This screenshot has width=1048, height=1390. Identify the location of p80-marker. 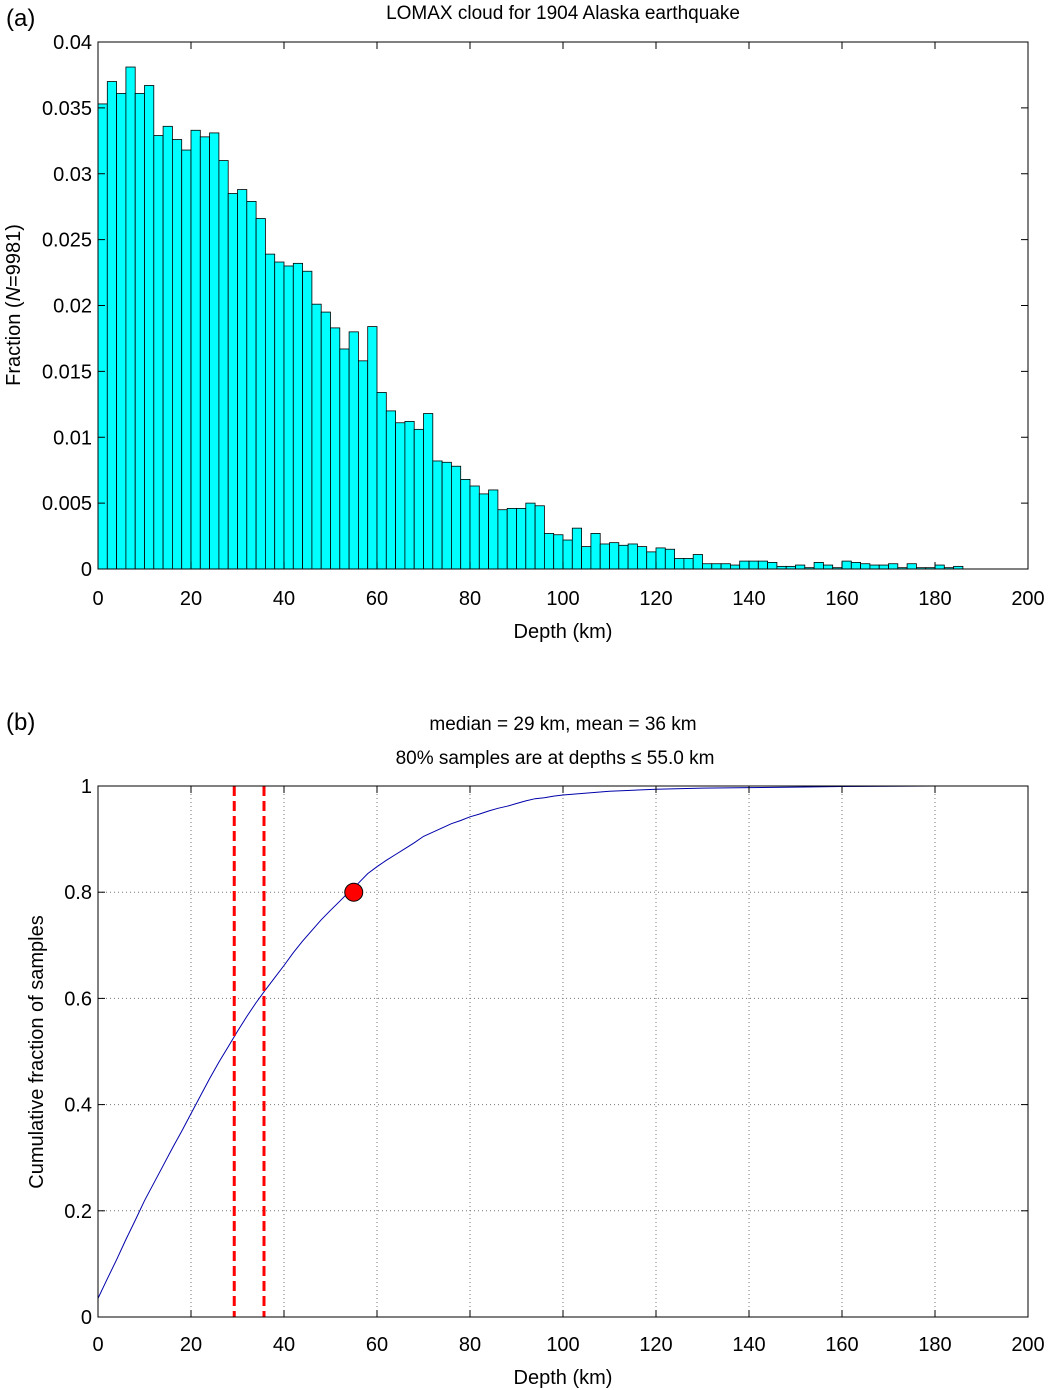
(354, 892).